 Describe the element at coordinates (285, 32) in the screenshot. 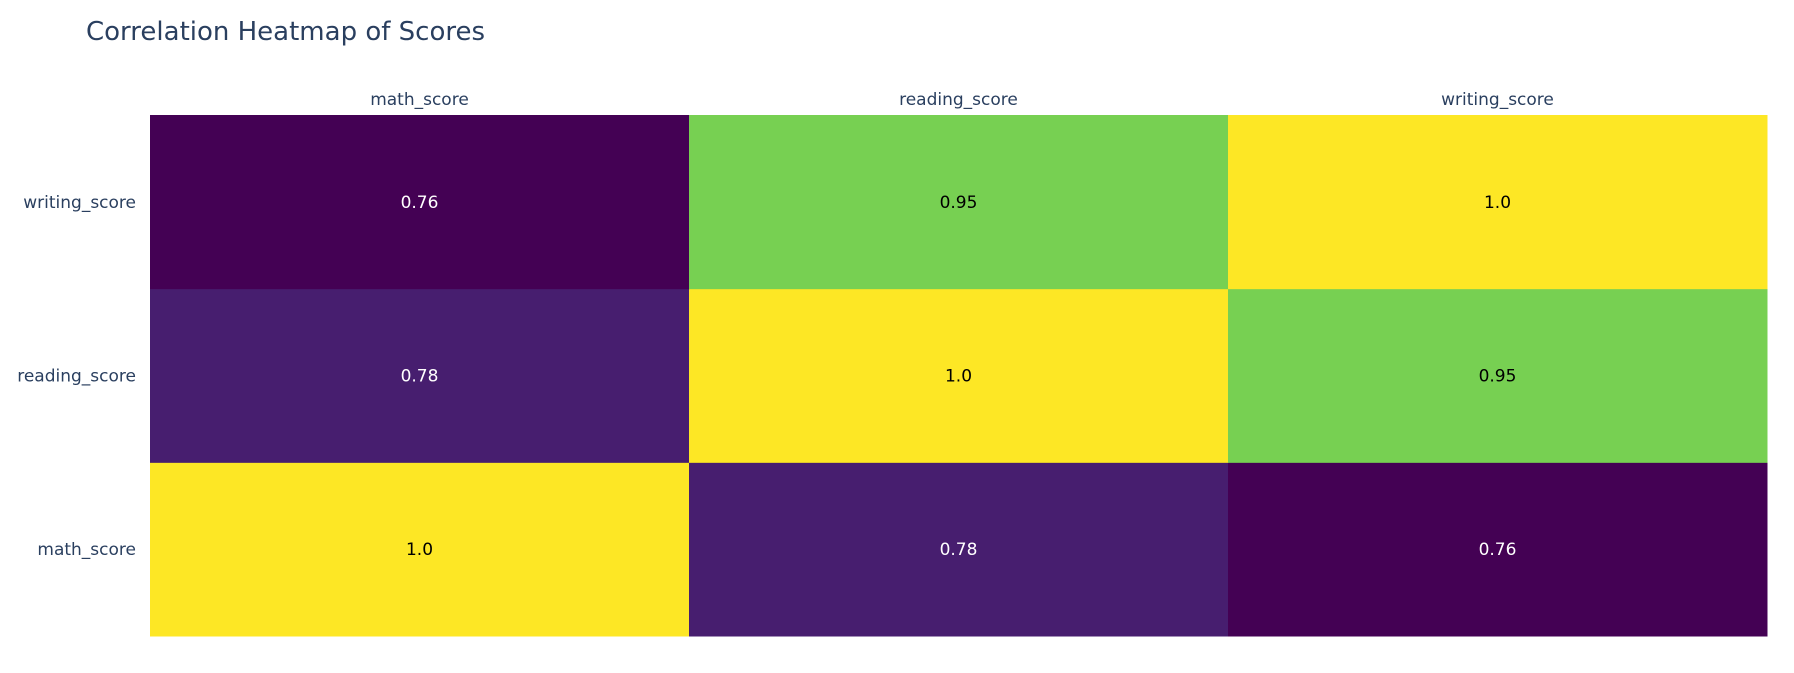

I see `chart-title: Correlation Heatmap of Scores` at that location.